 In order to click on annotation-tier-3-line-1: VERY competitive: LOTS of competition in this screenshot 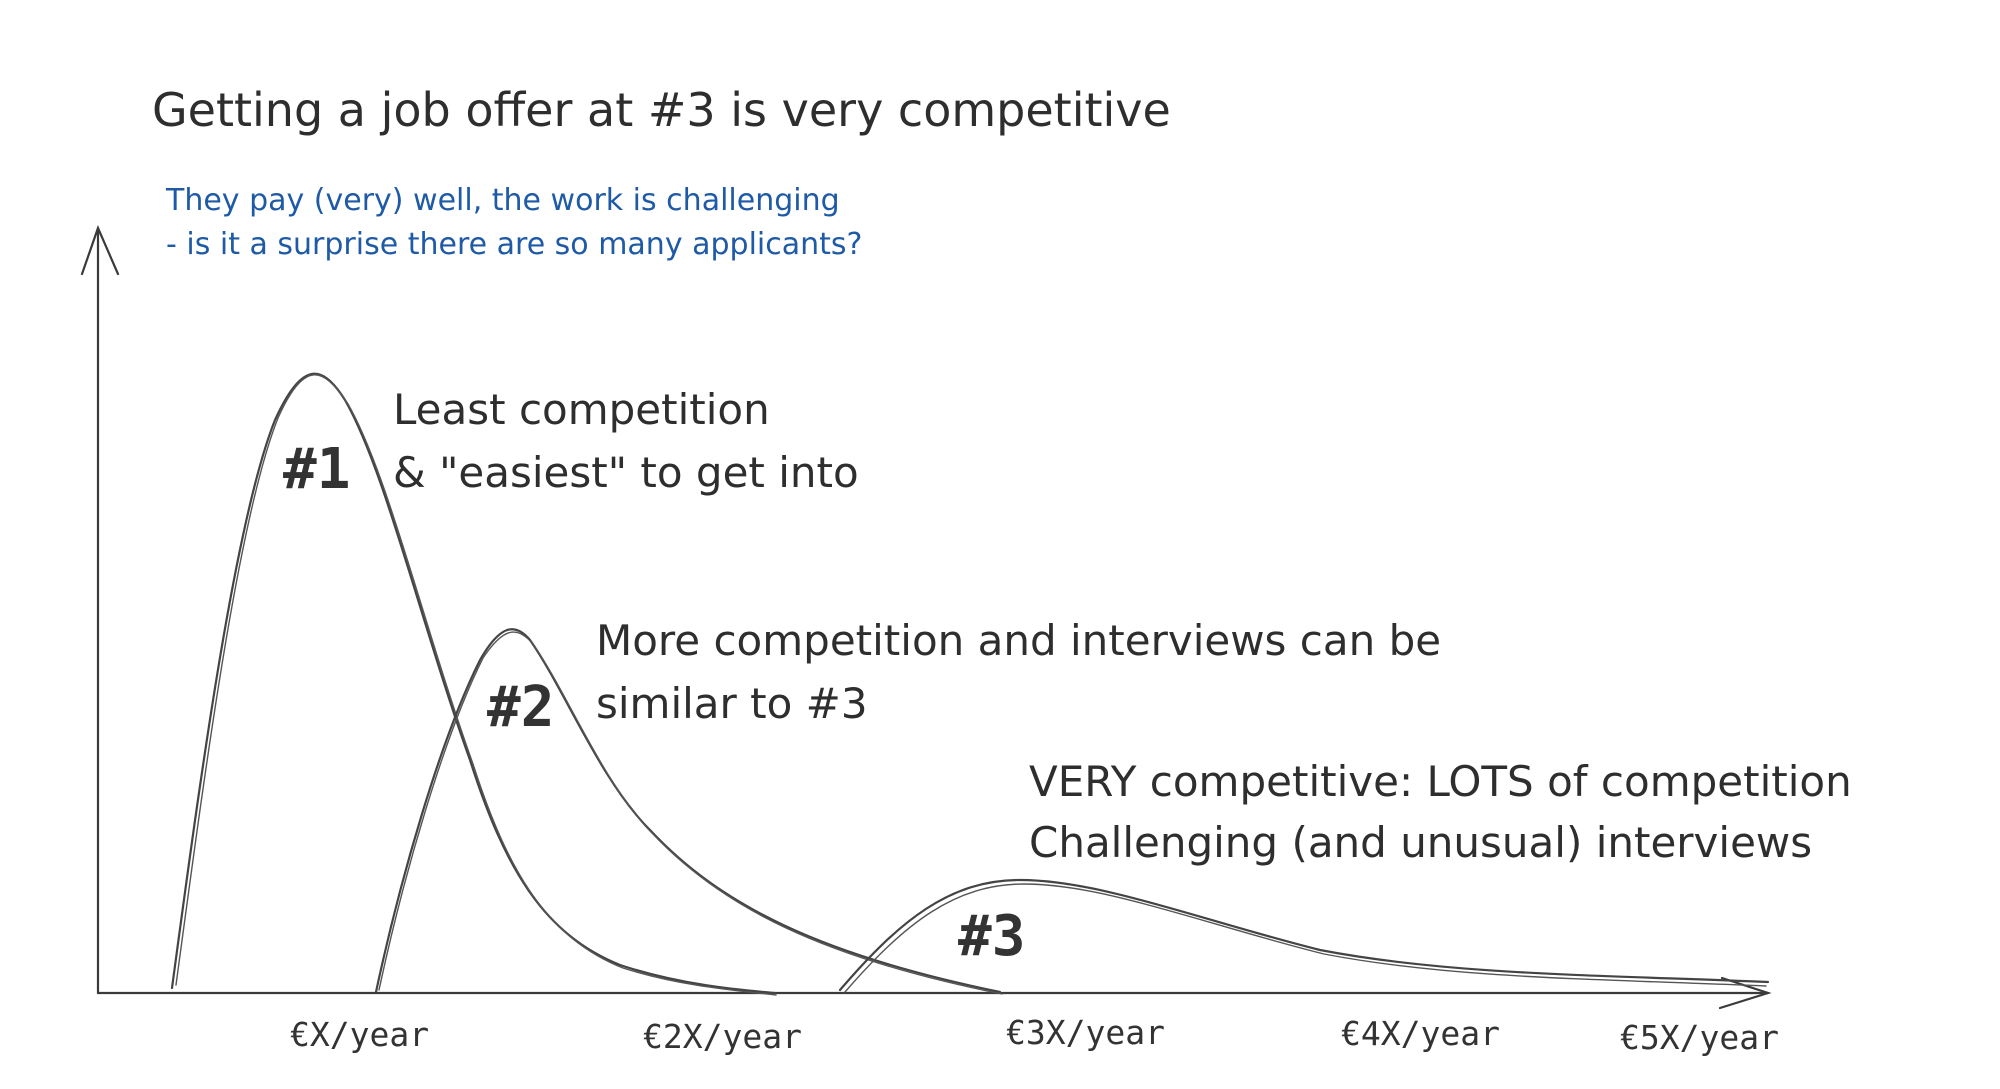, I will do `click(1440, 781)`.